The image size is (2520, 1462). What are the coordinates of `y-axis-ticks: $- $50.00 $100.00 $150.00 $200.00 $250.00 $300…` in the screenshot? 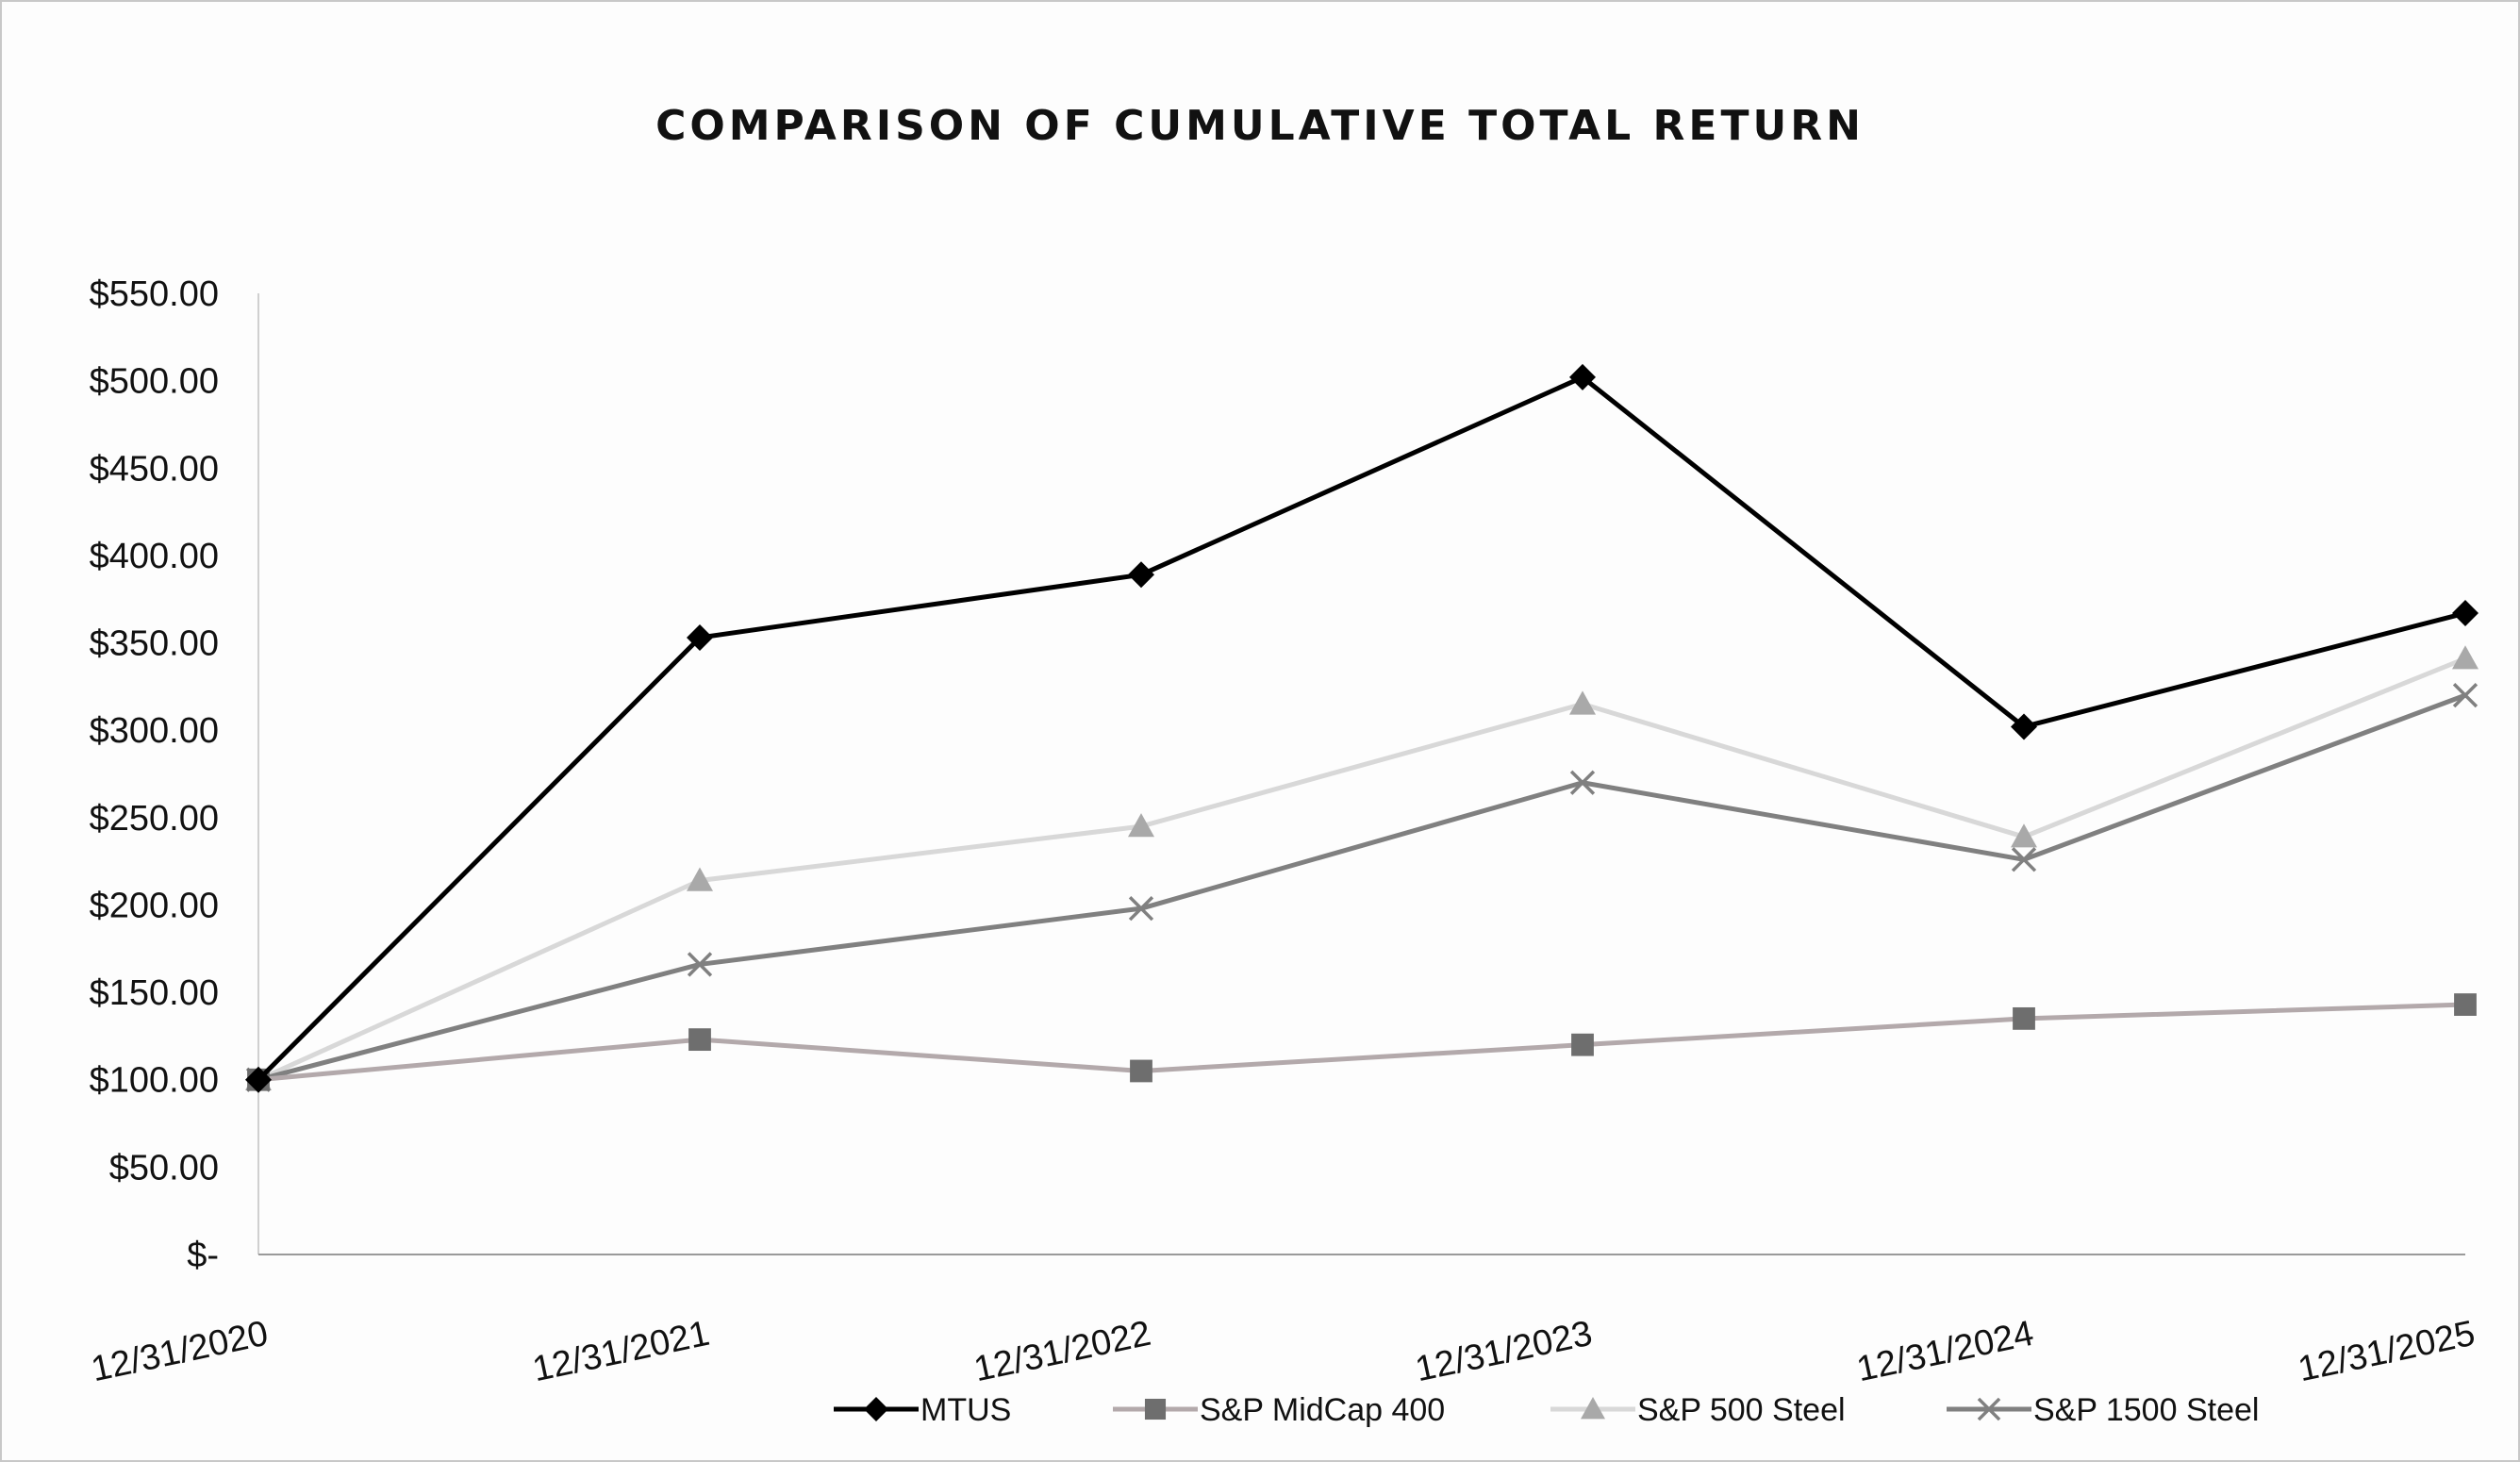 It's located at (154, 775).